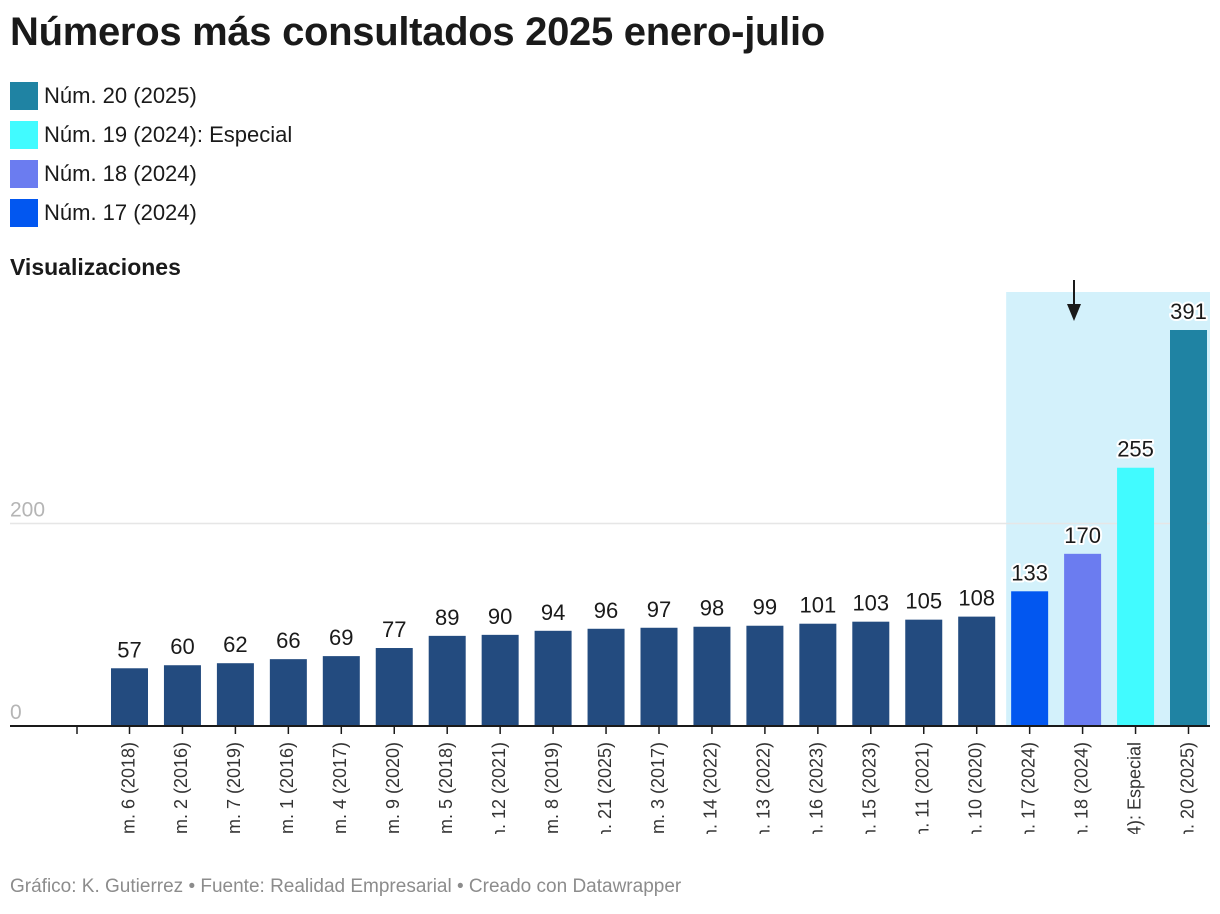 This screenshot has height=914, width=1220. Describe the element at coordinates (182, 646) in the screenshot. I see `value-label: 60` at that location.